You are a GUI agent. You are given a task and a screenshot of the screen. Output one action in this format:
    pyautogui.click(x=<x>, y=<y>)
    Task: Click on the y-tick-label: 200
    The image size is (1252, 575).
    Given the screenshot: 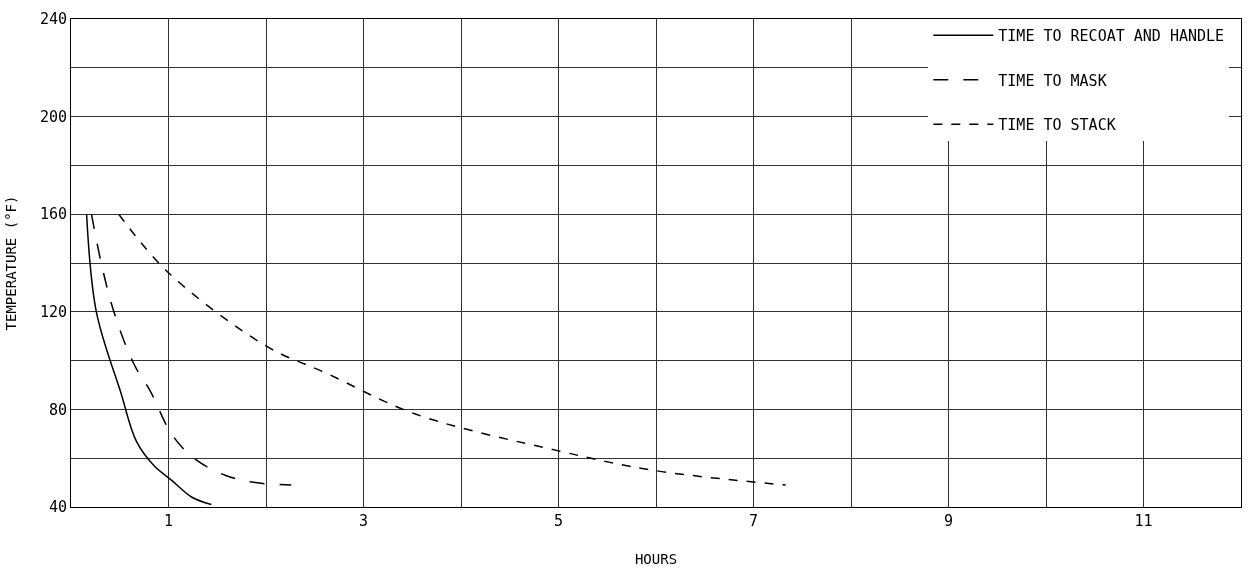 What is the action you would take?
    pyautogui.click(x=53, y=116)
    